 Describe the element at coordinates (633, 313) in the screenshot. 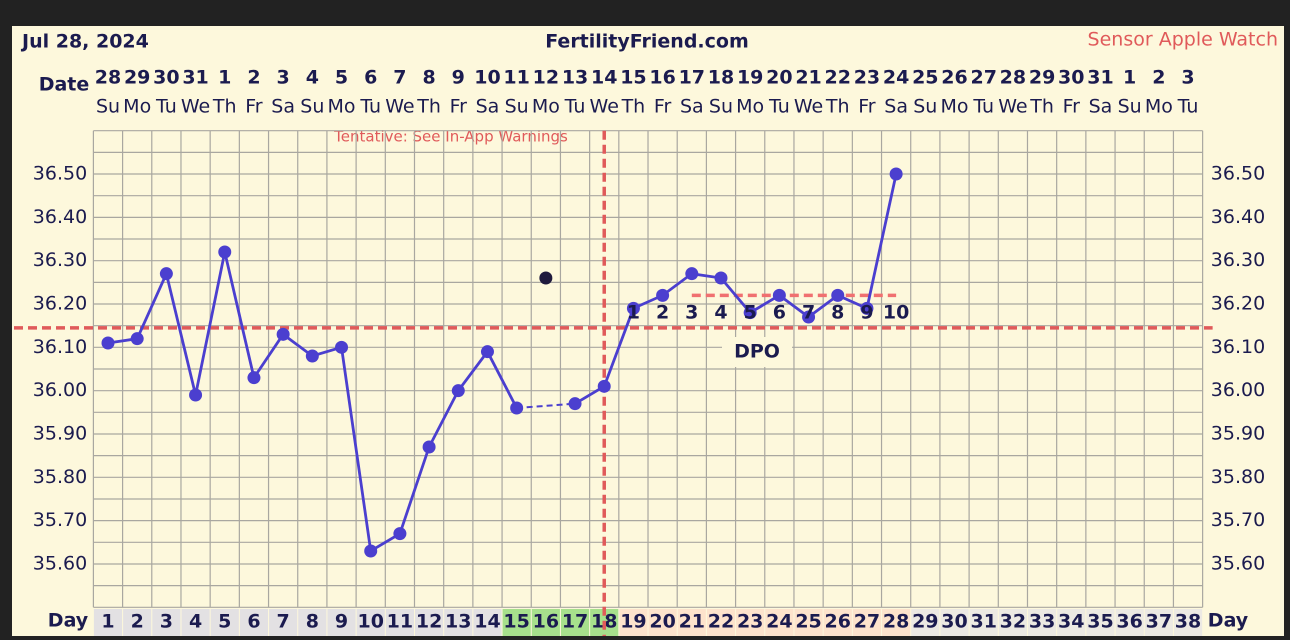

I see `dpo-number: 1` at that location.